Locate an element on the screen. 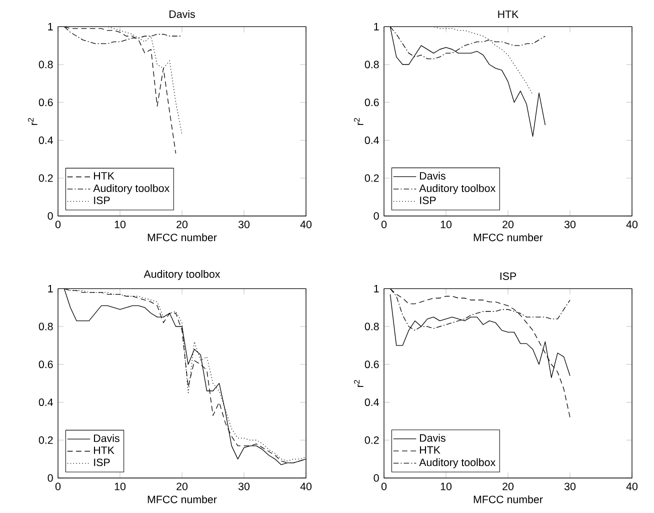  chart-title: HTK is located at coordinates (508, 14).